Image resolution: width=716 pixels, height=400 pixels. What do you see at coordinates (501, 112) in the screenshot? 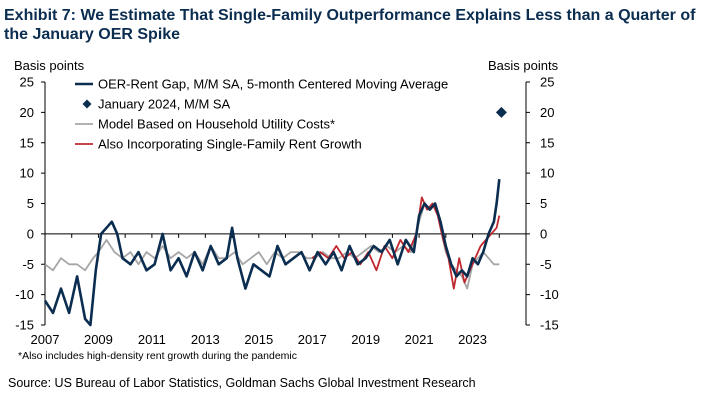
I see `data-point-jan-2024` at bounding box center [501, 112].